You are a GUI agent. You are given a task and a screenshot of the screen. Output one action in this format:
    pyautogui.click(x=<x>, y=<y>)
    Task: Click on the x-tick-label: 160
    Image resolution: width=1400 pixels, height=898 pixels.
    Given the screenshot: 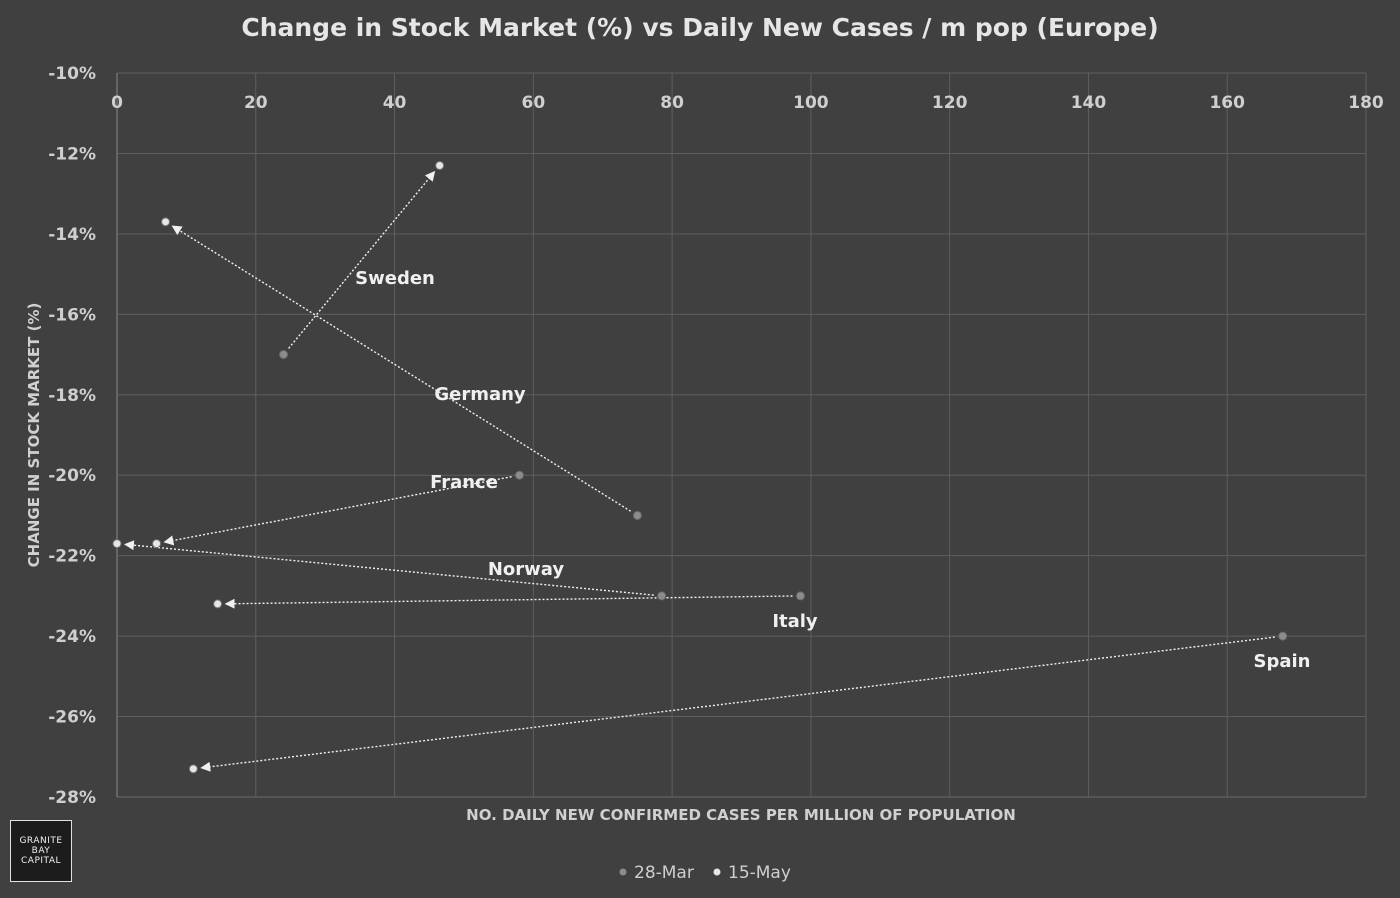 What is the action you would take?
    pyautogui.click(x=1227, y=103)
    